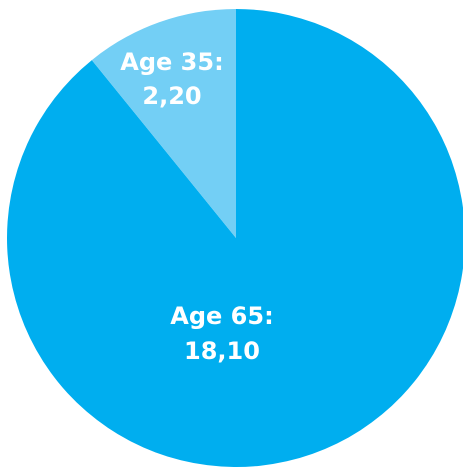 Image resolution: width=463 pixels, height=468 pixels. What do you see at coordinates (222, 351) in the screenshot?
I see `slice-value-age-65: 18,10` at bounding box center [222, 351].